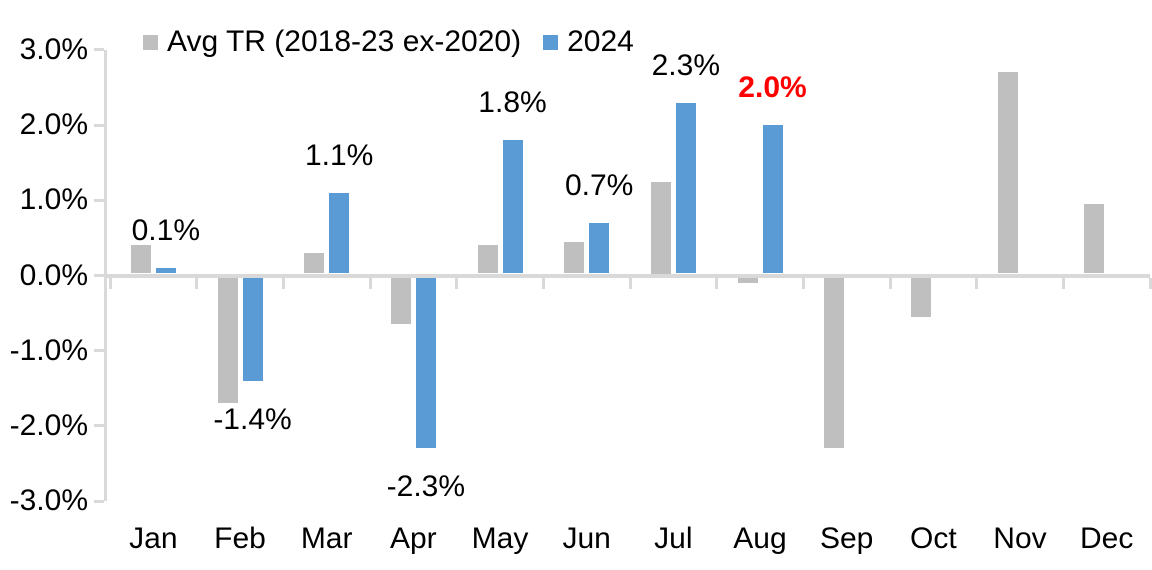 The width and height of the screenshot is (1152, 570). I want to click on bar-avg-tr-sep, so click(834, 363).